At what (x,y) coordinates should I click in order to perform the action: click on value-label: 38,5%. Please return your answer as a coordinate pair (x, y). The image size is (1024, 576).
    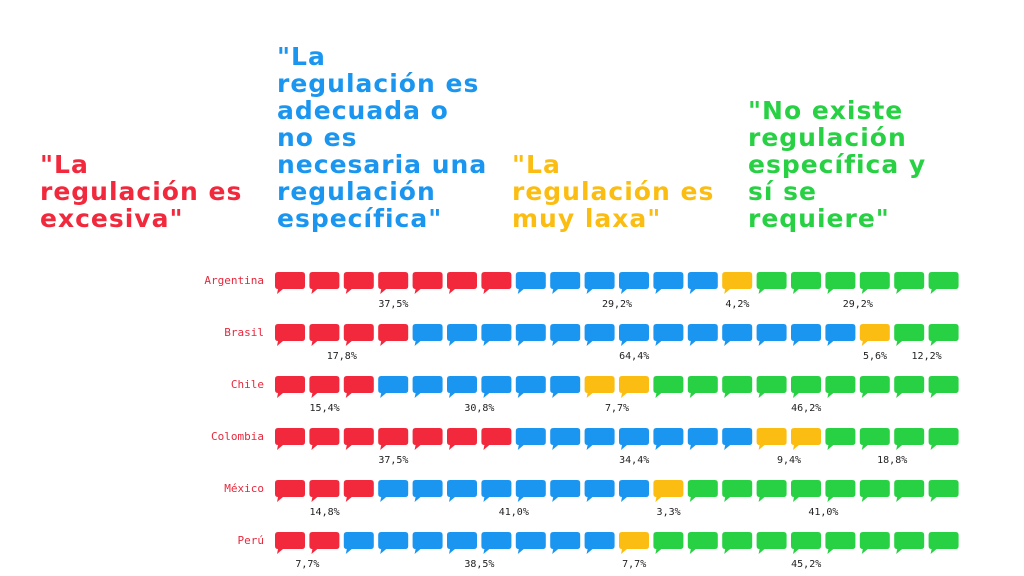
    Looking at the image, I should click on (479, 564).